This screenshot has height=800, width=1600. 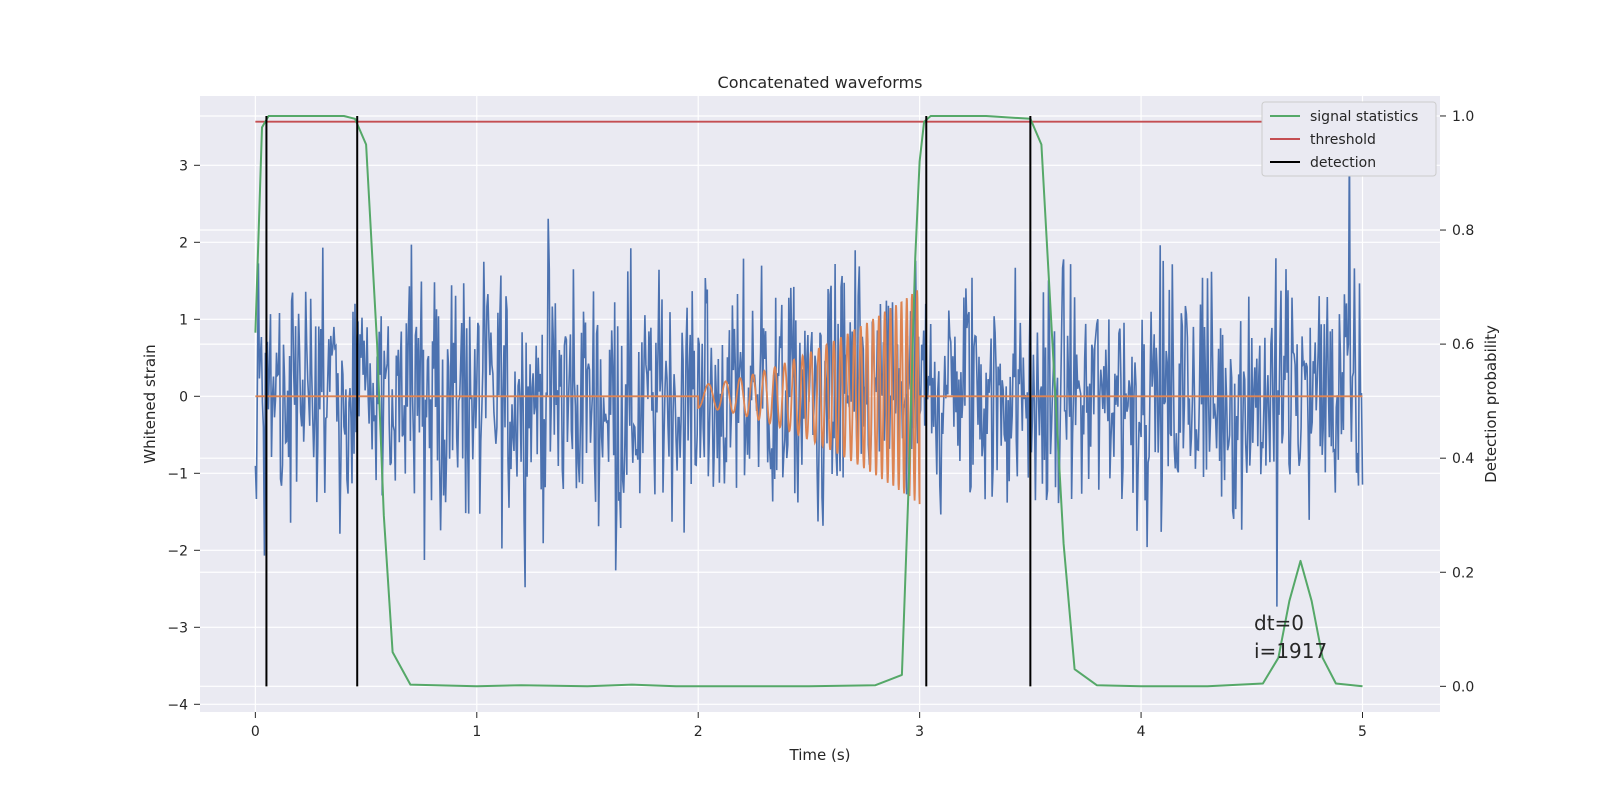 I want to click on x-tick-label: 1, so click(x=476, y=732).